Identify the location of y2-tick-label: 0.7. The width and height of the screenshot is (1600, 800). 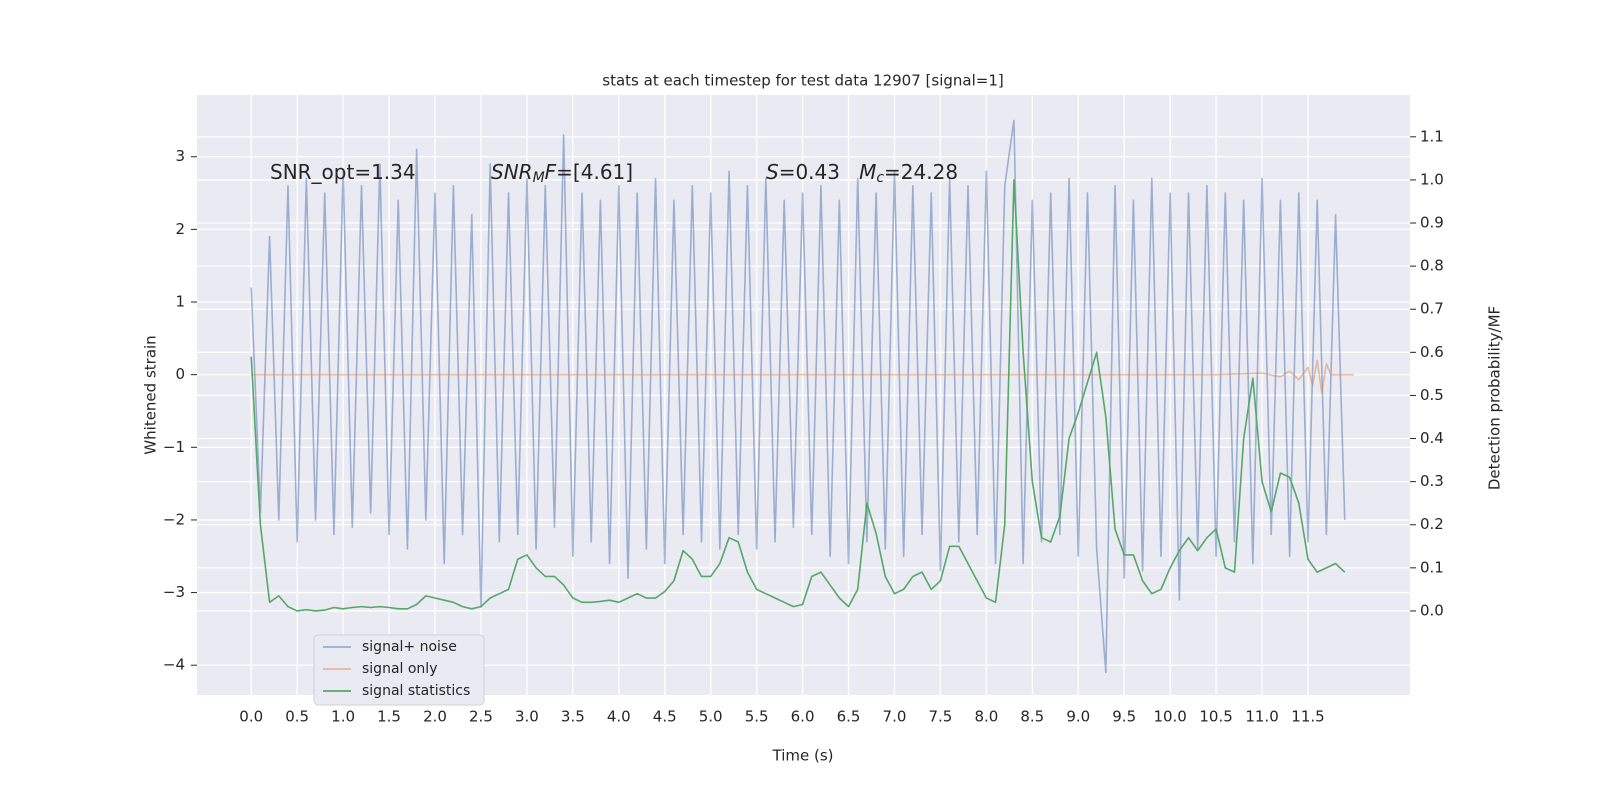
(1432, 309).